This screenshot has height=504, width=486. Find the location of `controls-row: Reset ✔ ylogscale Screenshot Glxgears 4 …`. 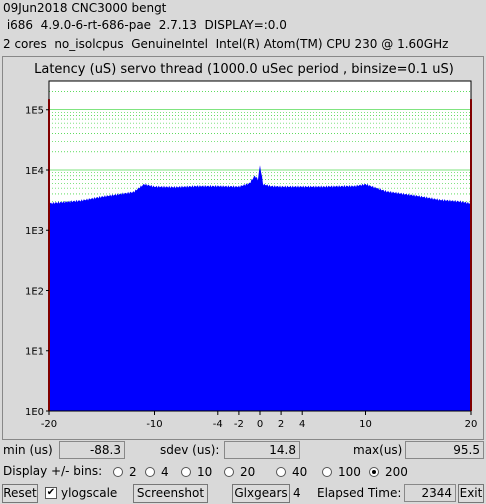

controls-row: Reset ✔ ylogscale Screenshot Glxgears 4 … is located at coordinates (243, 494).